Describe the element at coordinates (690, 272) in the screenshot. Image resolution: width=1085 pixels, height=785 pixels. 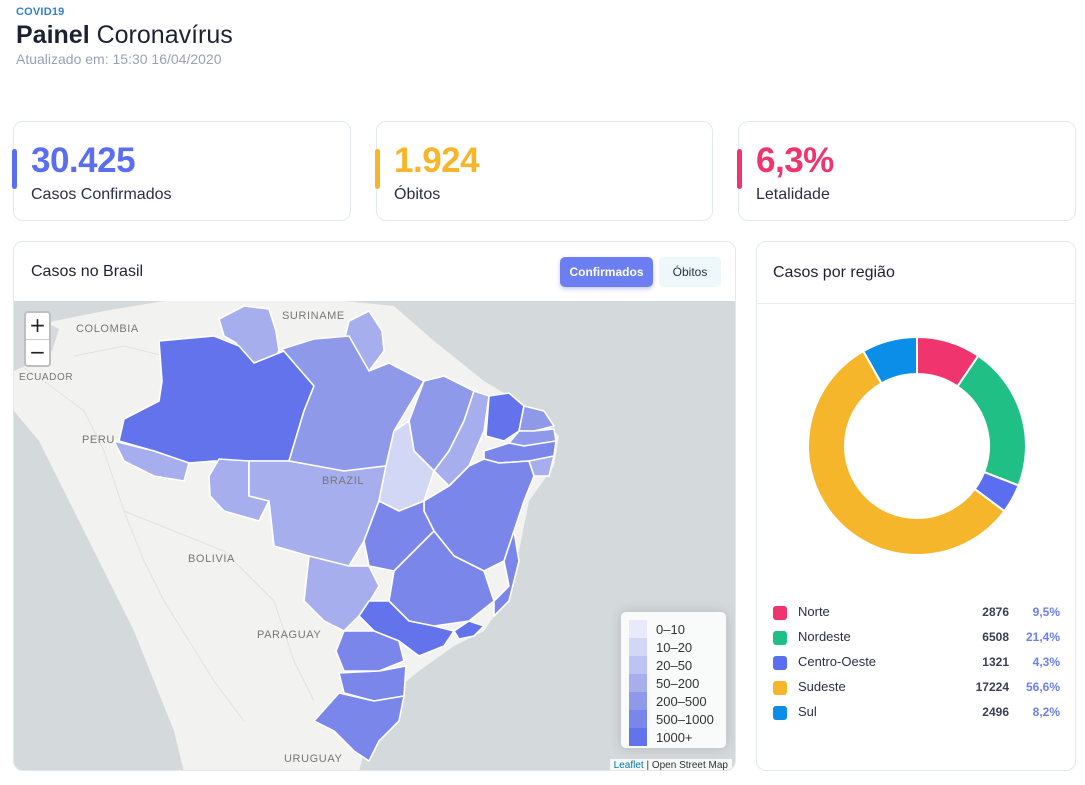
I see `deaths-toggle-button: Óbitos` at that location.